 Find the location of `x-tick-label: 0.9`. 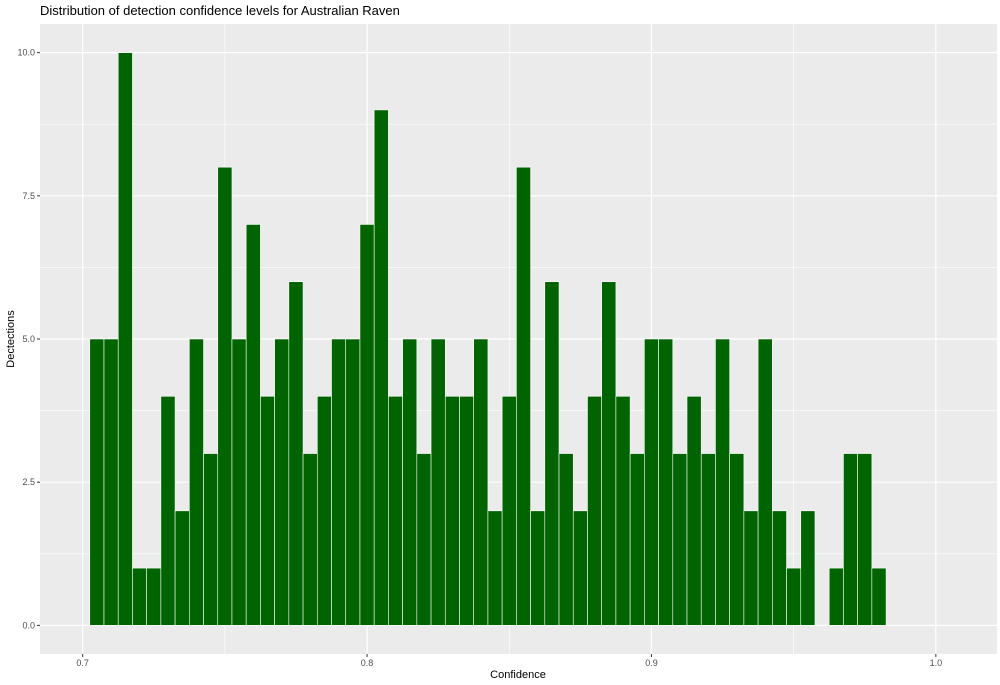

x-tick-label: 0.9 is located at coordinates (651, 663).